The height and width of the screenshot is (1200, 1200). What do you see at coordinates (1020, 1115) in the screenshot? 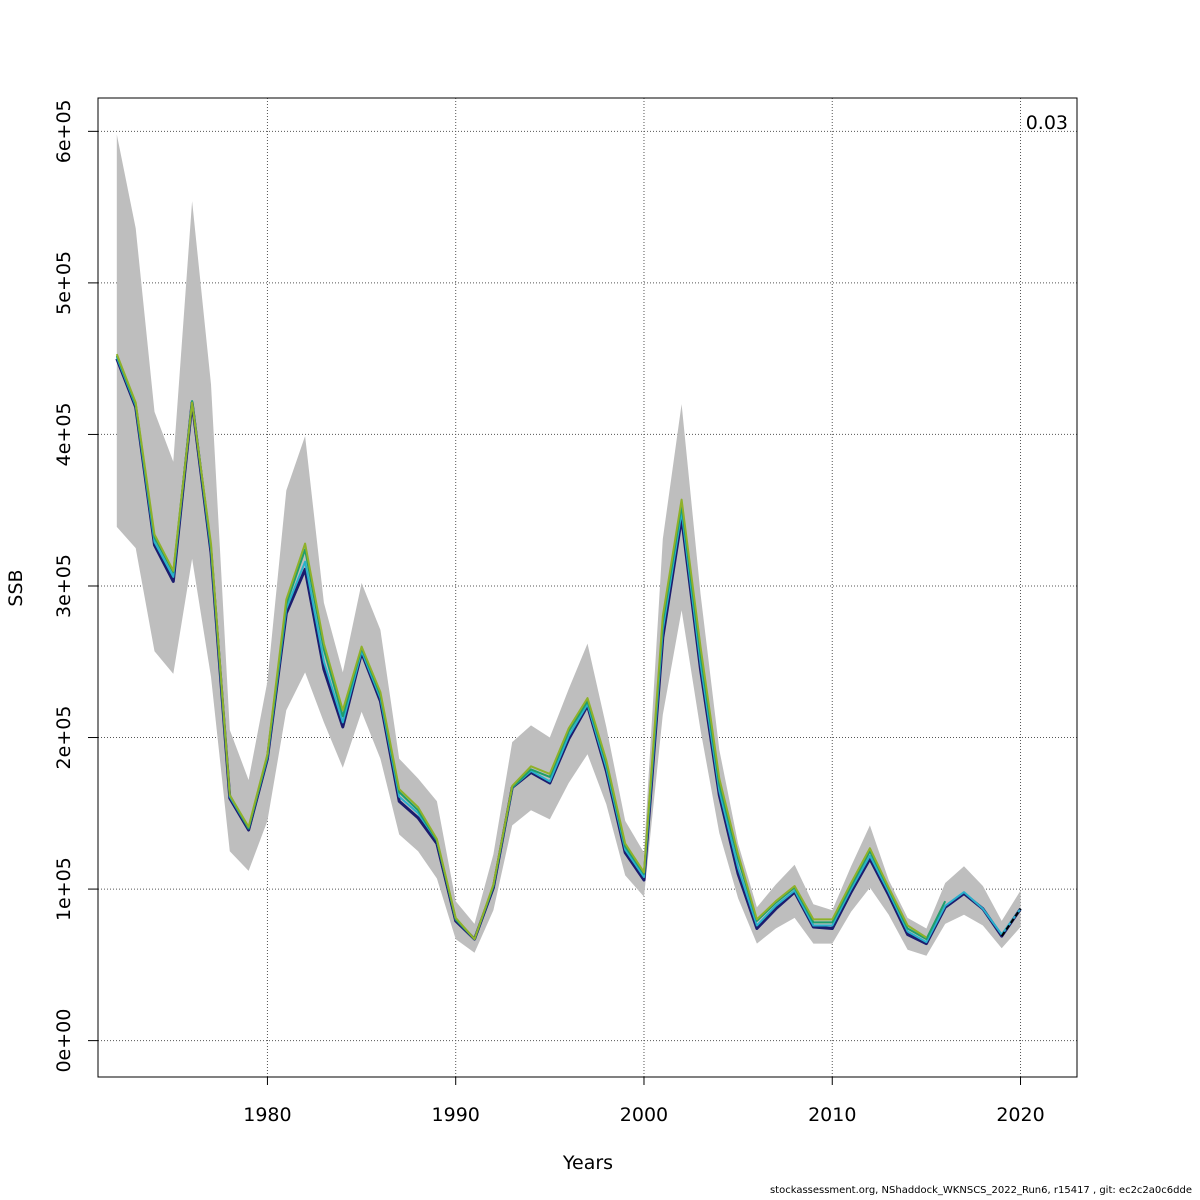
I see `x-tick-label: 2020` at bounding box center [1020, 1115].